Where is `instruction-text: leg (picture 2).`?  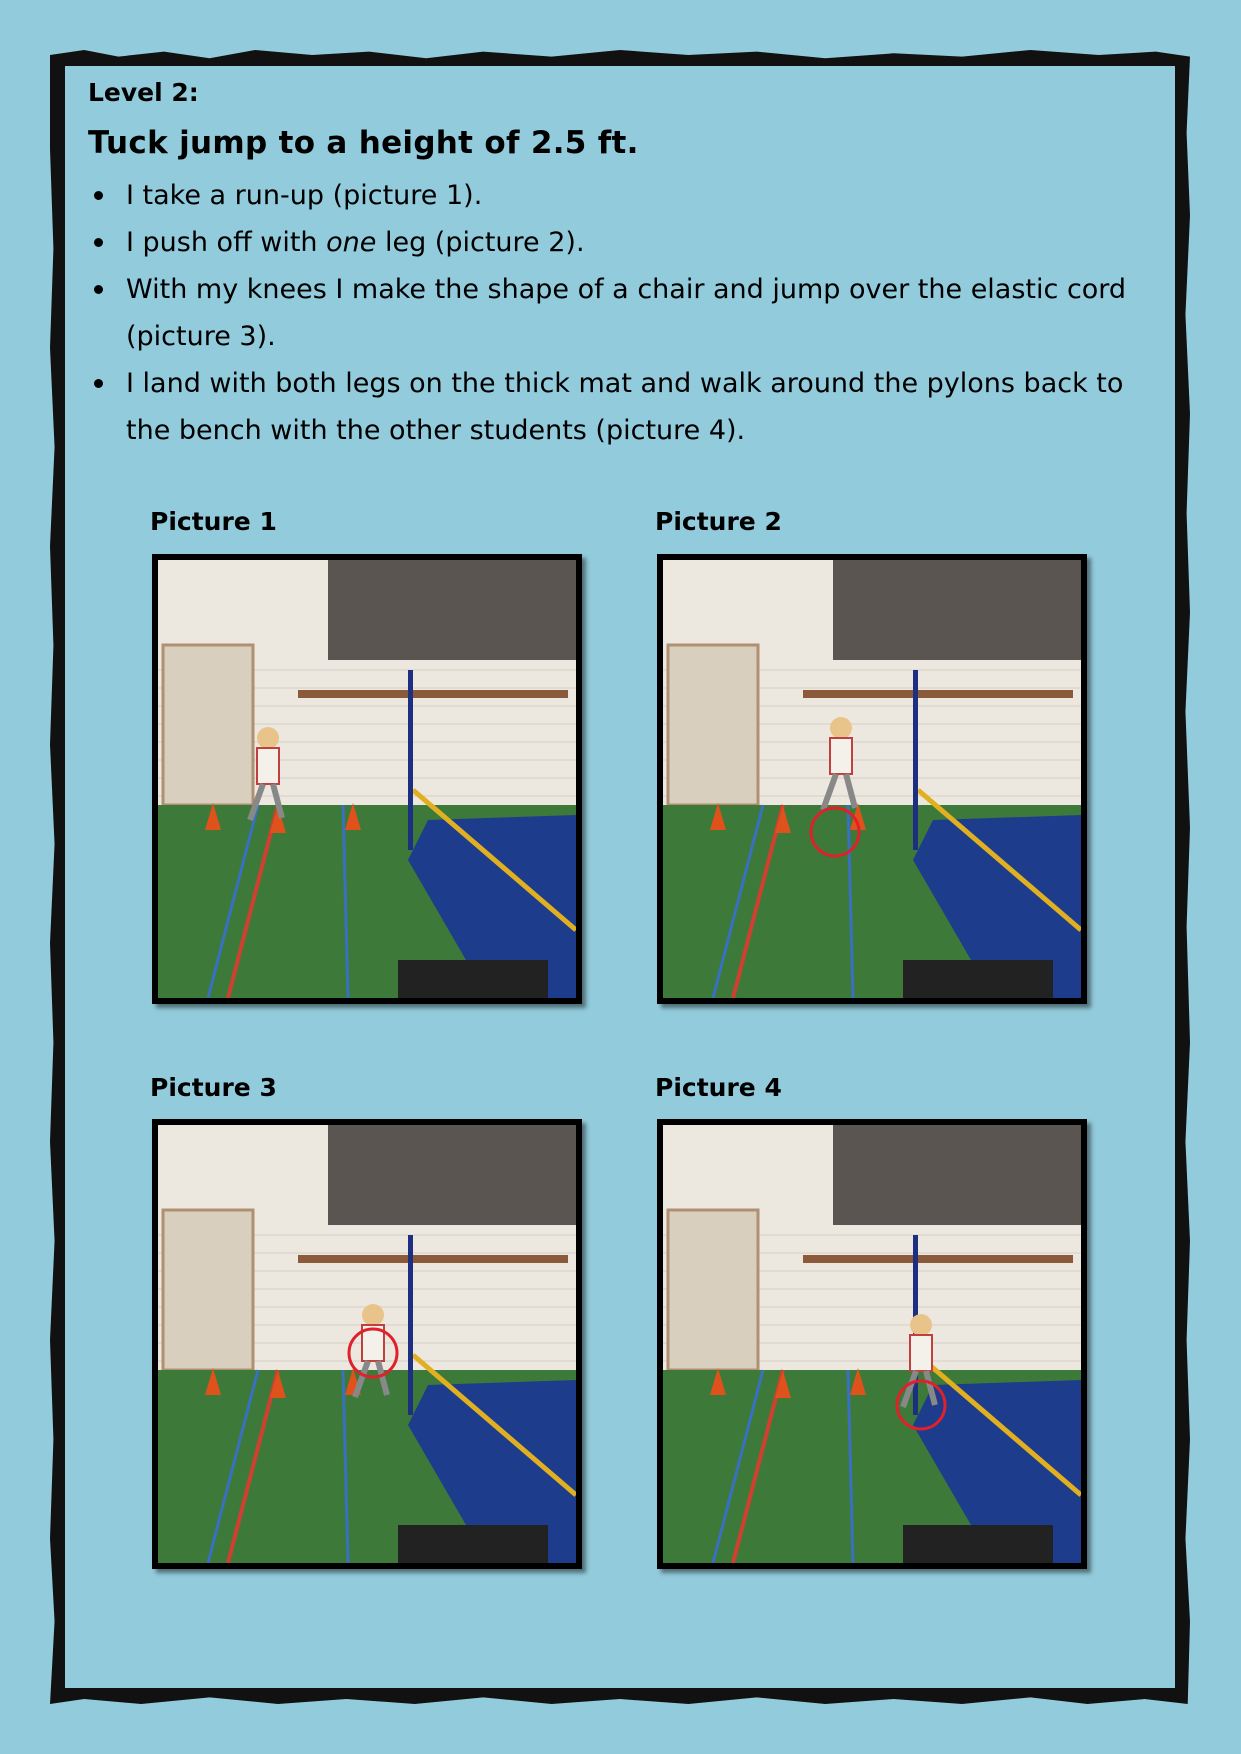
instruction-text: leg (picture 2). is located at coordinates (480, 242).